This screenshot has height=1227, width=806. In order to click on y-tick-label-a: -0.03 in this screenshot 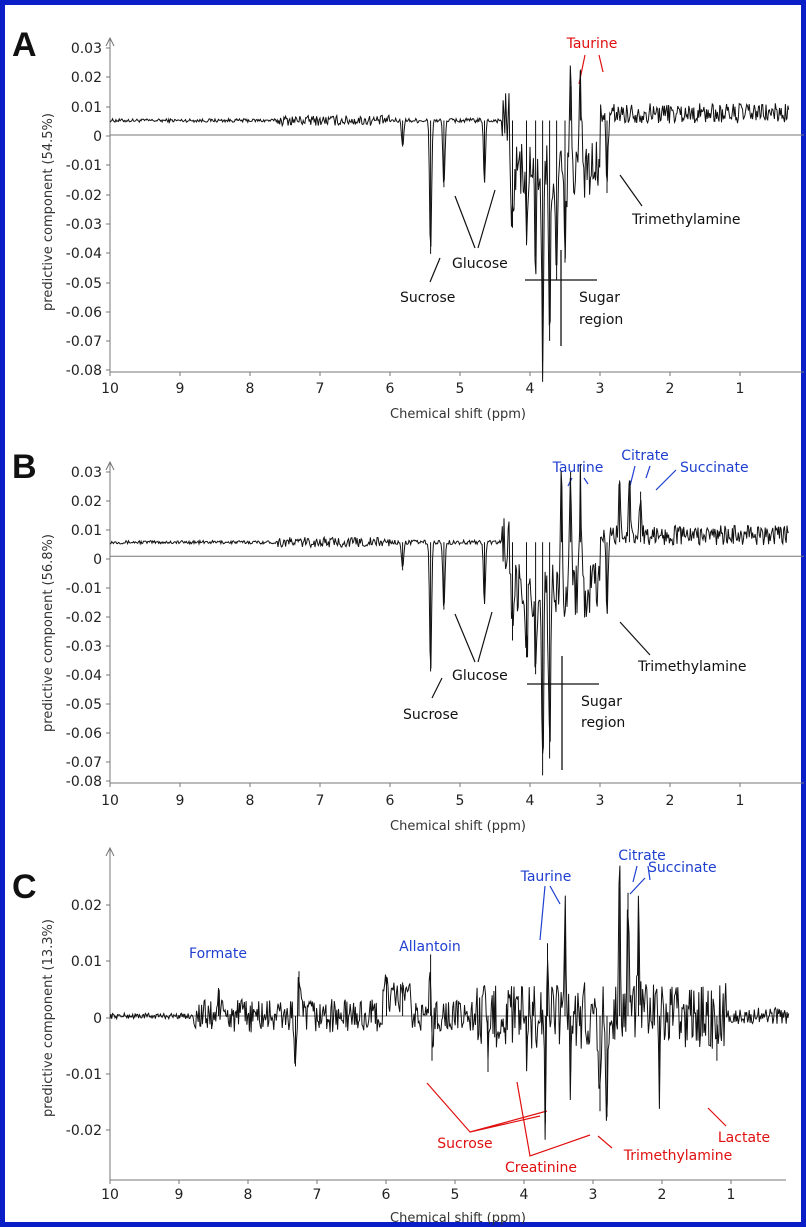, I will do `click(84, 225)`.